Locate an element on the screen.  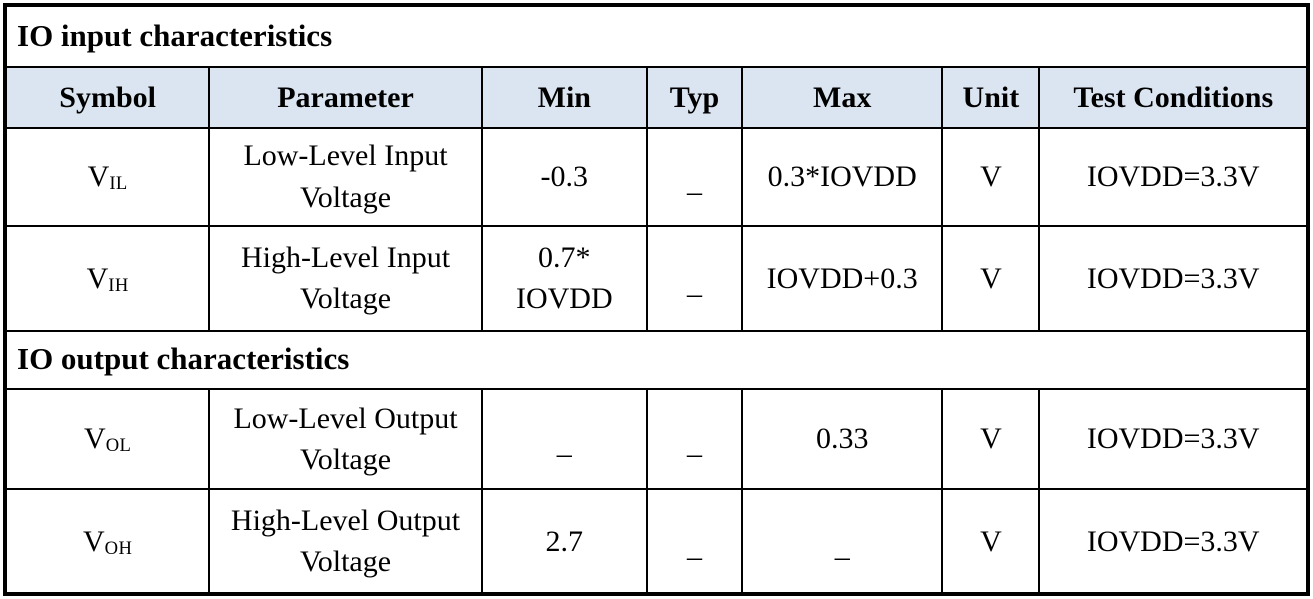
symbol-subscript: OH is located at coordinates (118, 548).